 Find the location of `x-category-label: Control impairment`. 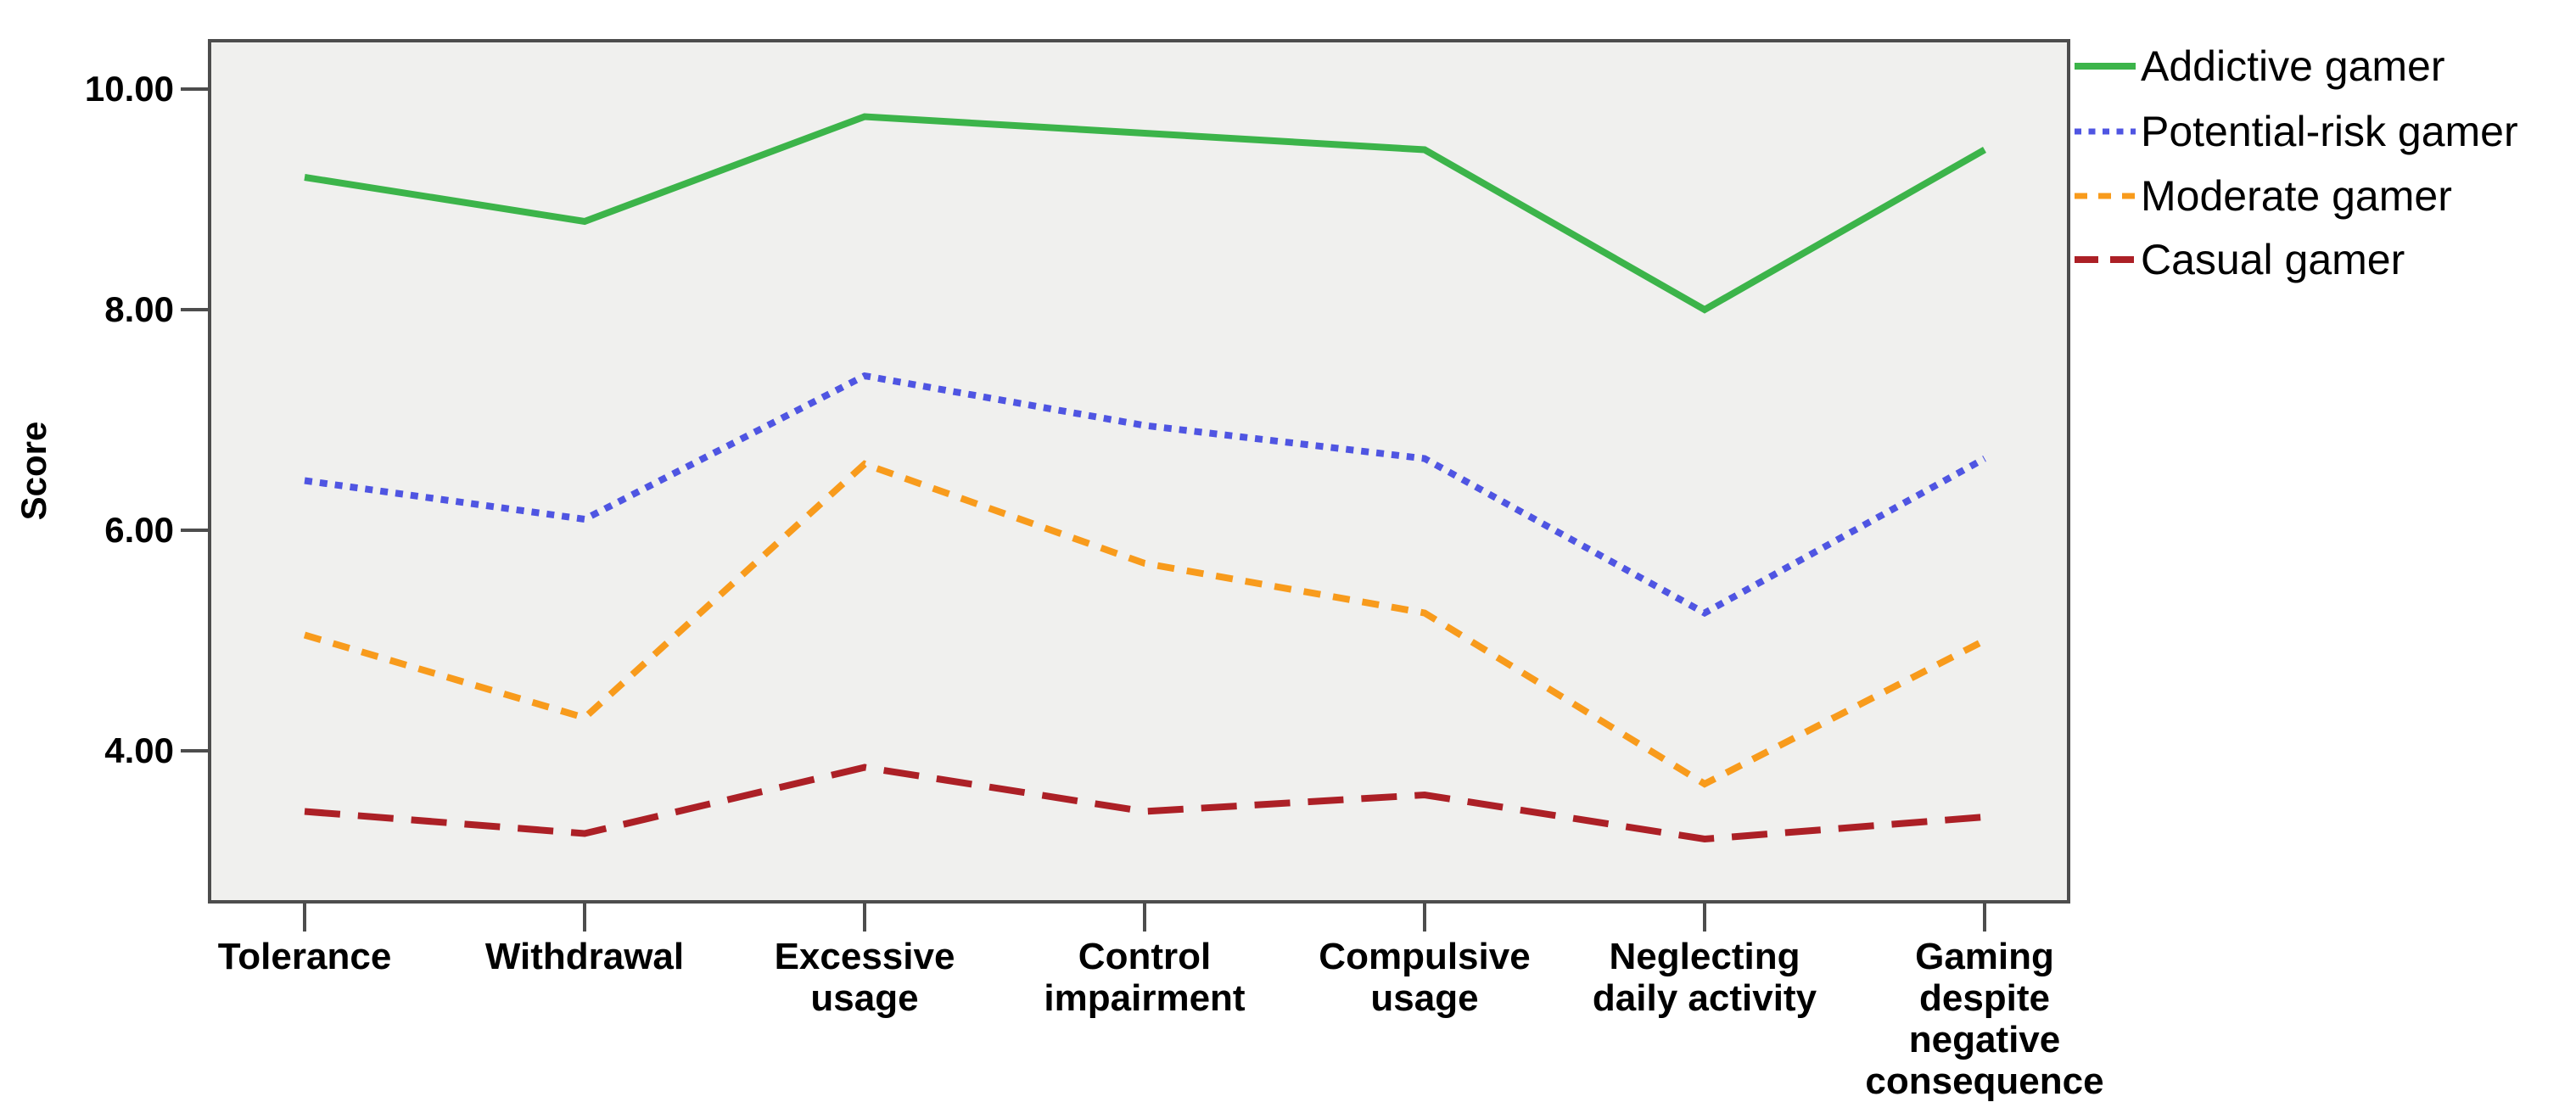

x-category-label: Control impairment is located at coordinates (1145, 977).